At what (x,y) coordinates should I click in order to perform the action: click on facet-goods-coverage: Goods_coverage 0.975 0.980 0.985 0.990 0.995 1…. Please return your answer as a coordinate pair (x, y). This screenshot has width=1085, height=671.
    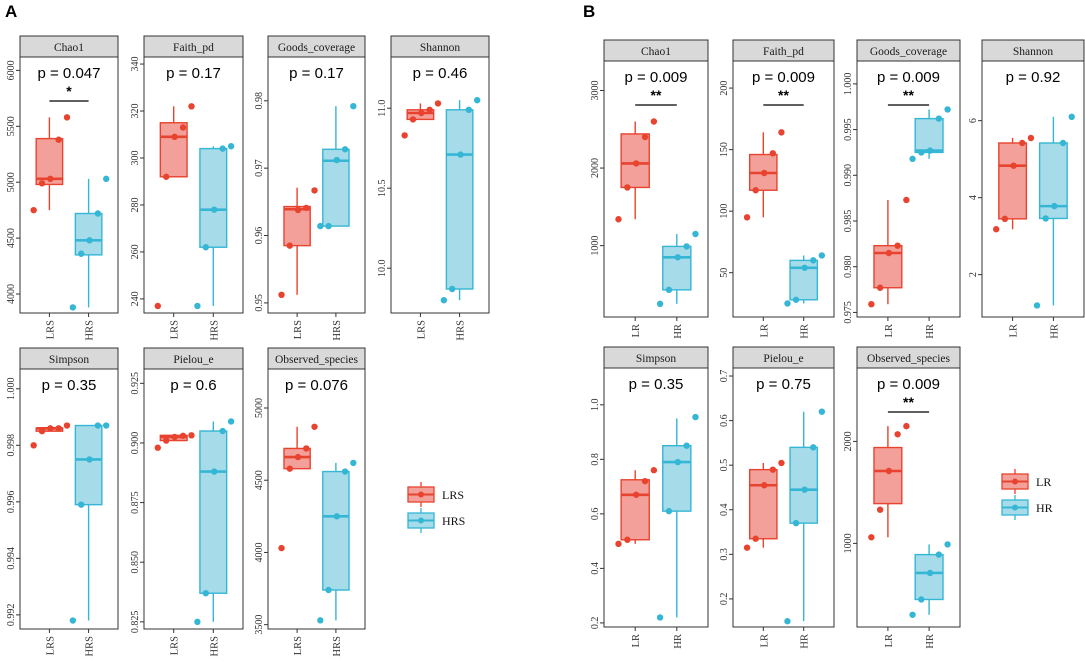
    Looking at the image, I should click on (902, 189).